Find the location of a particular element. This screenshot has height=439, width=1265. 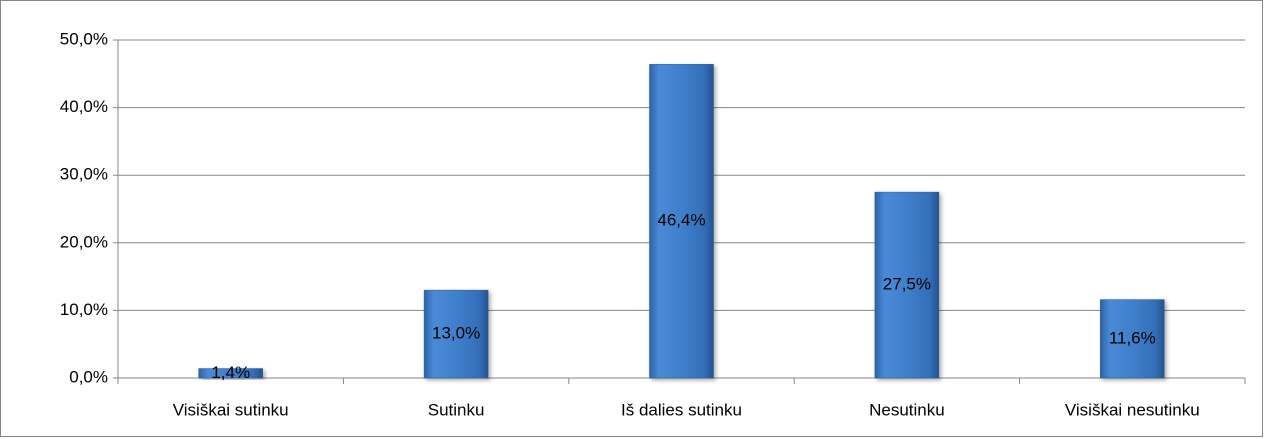

x-tick-label: Visiškai nesutinku is located at coordinates (1132, 409).